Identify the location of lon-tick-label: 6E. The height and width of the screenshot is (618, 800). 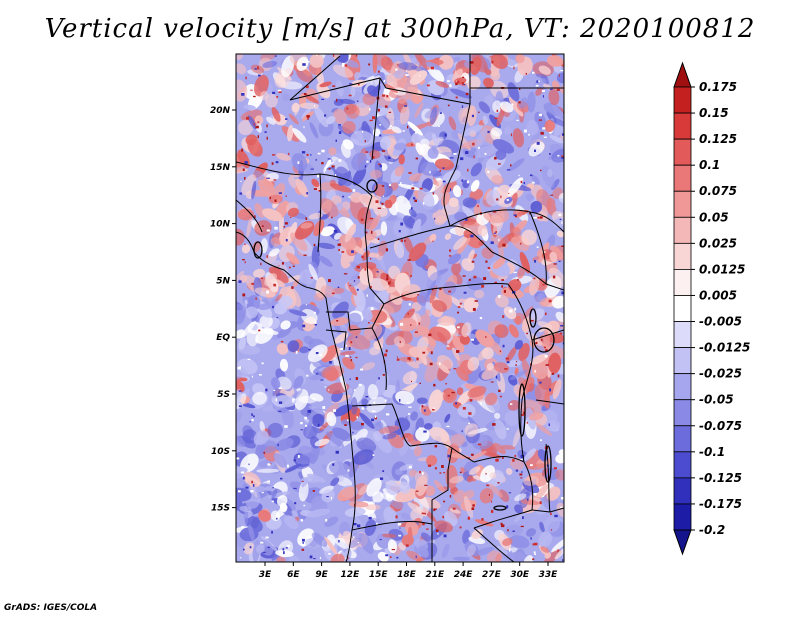
(293, 575).